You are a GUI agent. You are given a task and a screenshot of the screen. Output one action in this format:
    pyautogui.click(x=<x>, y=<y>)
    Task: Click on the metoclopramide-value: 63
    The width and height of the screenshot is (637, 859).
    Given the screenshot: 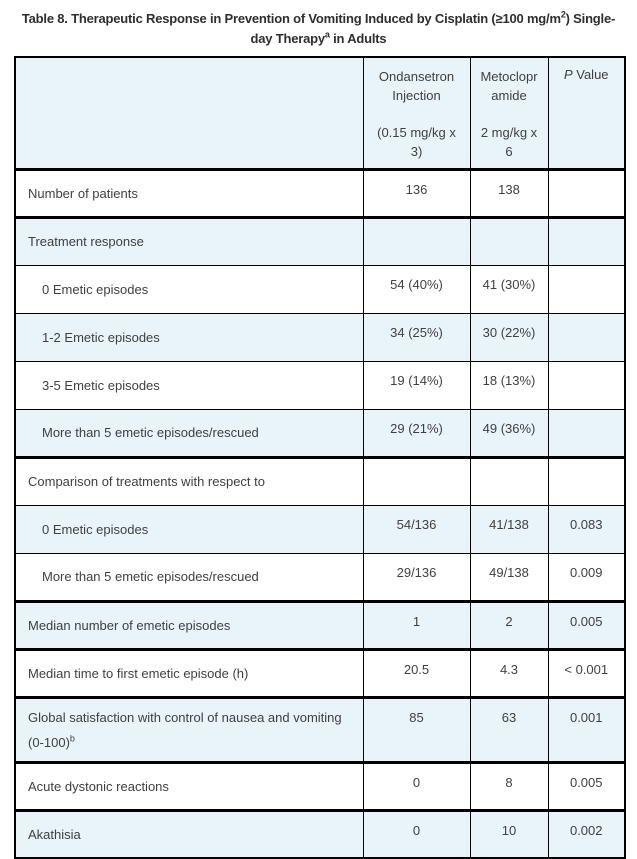 What is the action you would take?
    pyautogui.click(x=509, y=729)
    